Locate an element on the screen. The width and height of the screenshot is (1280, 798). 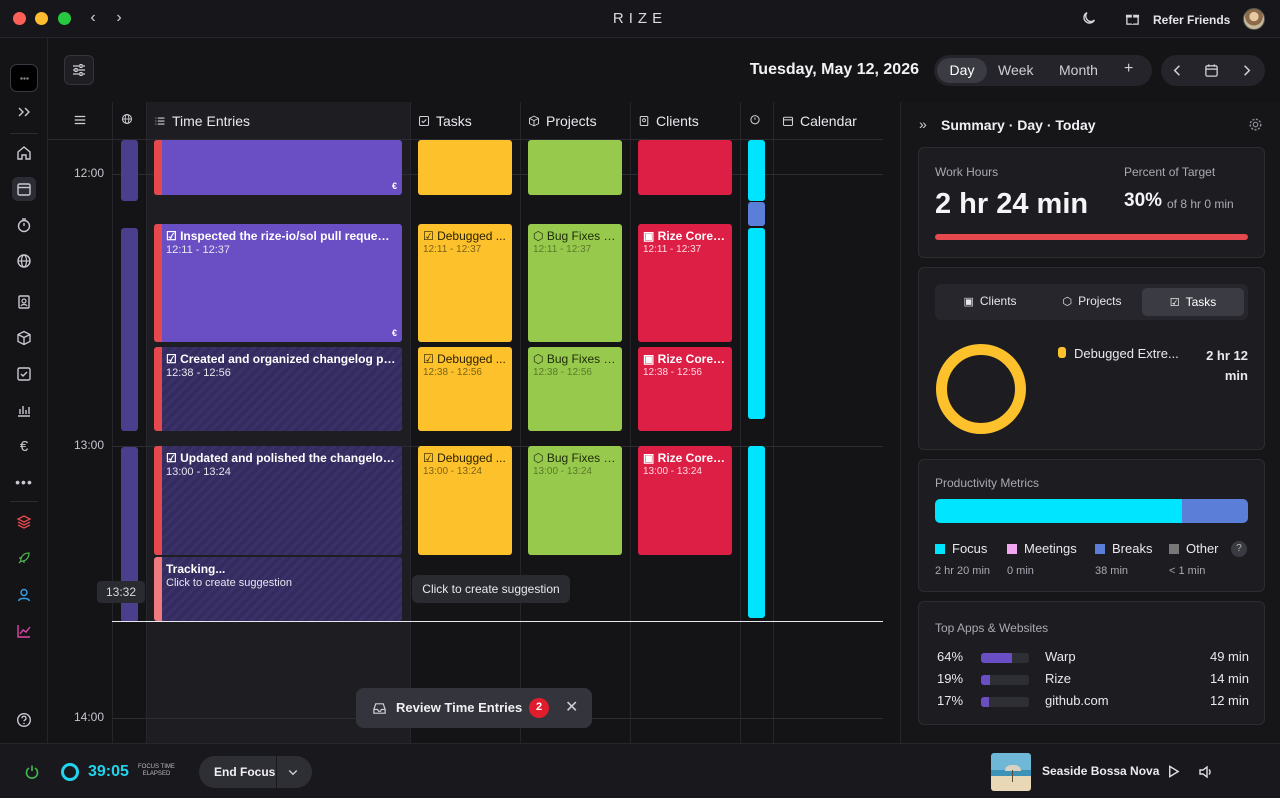
collapse-panel-icon: » is located at coordinates (923, 124).